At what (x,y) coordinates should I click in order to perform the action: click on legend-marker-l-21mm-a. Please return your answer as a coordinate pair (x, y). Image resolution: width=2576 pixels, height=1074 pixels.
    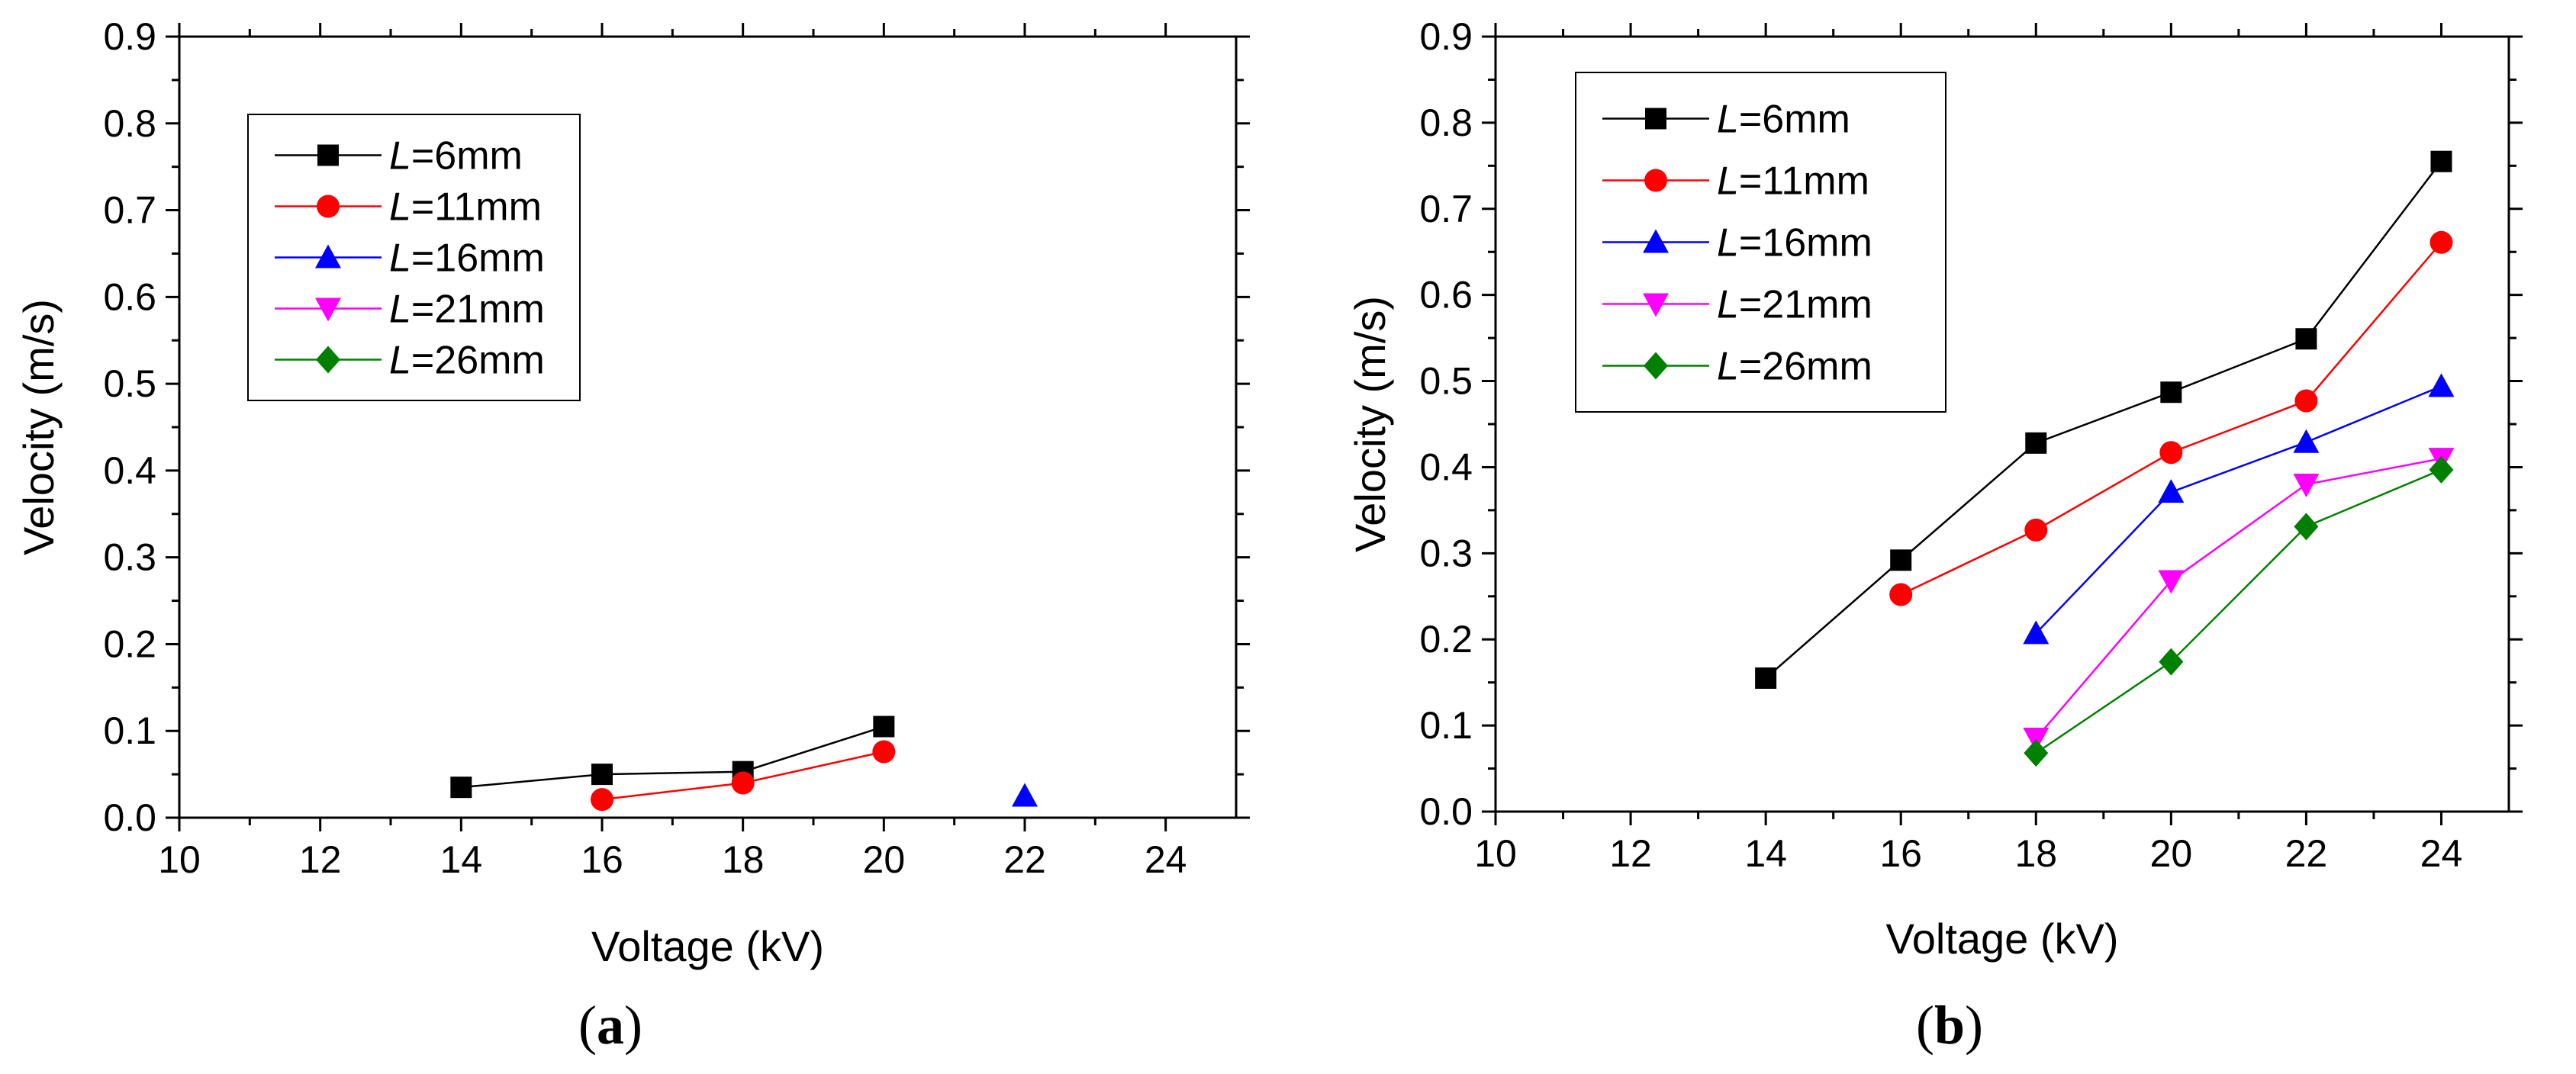
    Looking at the image, I should click on (328, 309).